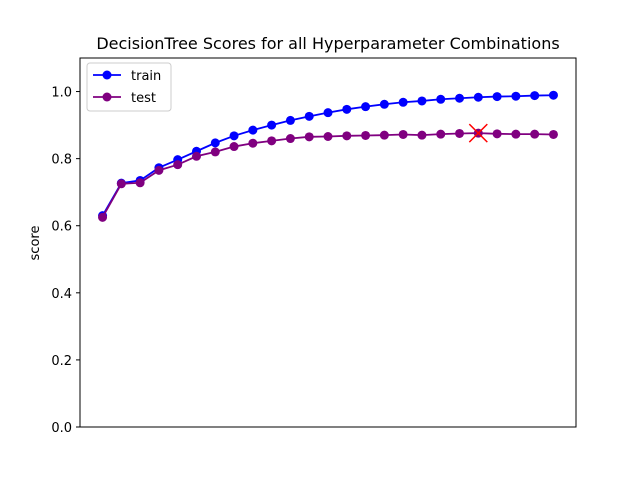  Describe the element at coordinates (129, 87) in the screenshot. I see `legend: train test` at that location.